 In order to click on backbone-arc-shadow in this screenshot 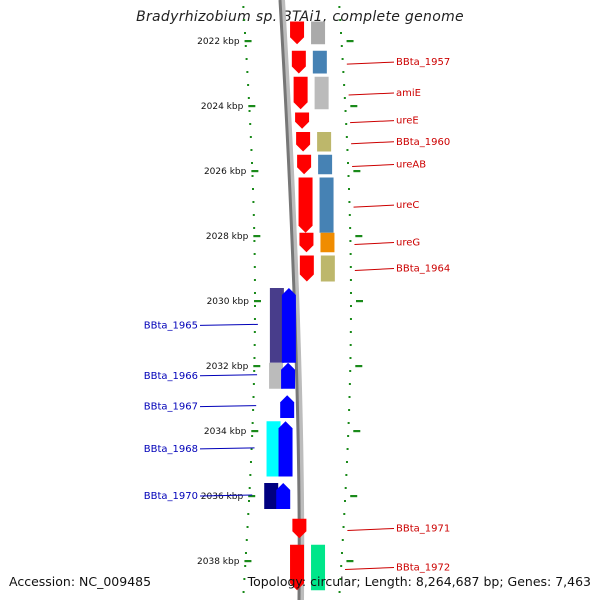, I will do `click(292, 300)`.